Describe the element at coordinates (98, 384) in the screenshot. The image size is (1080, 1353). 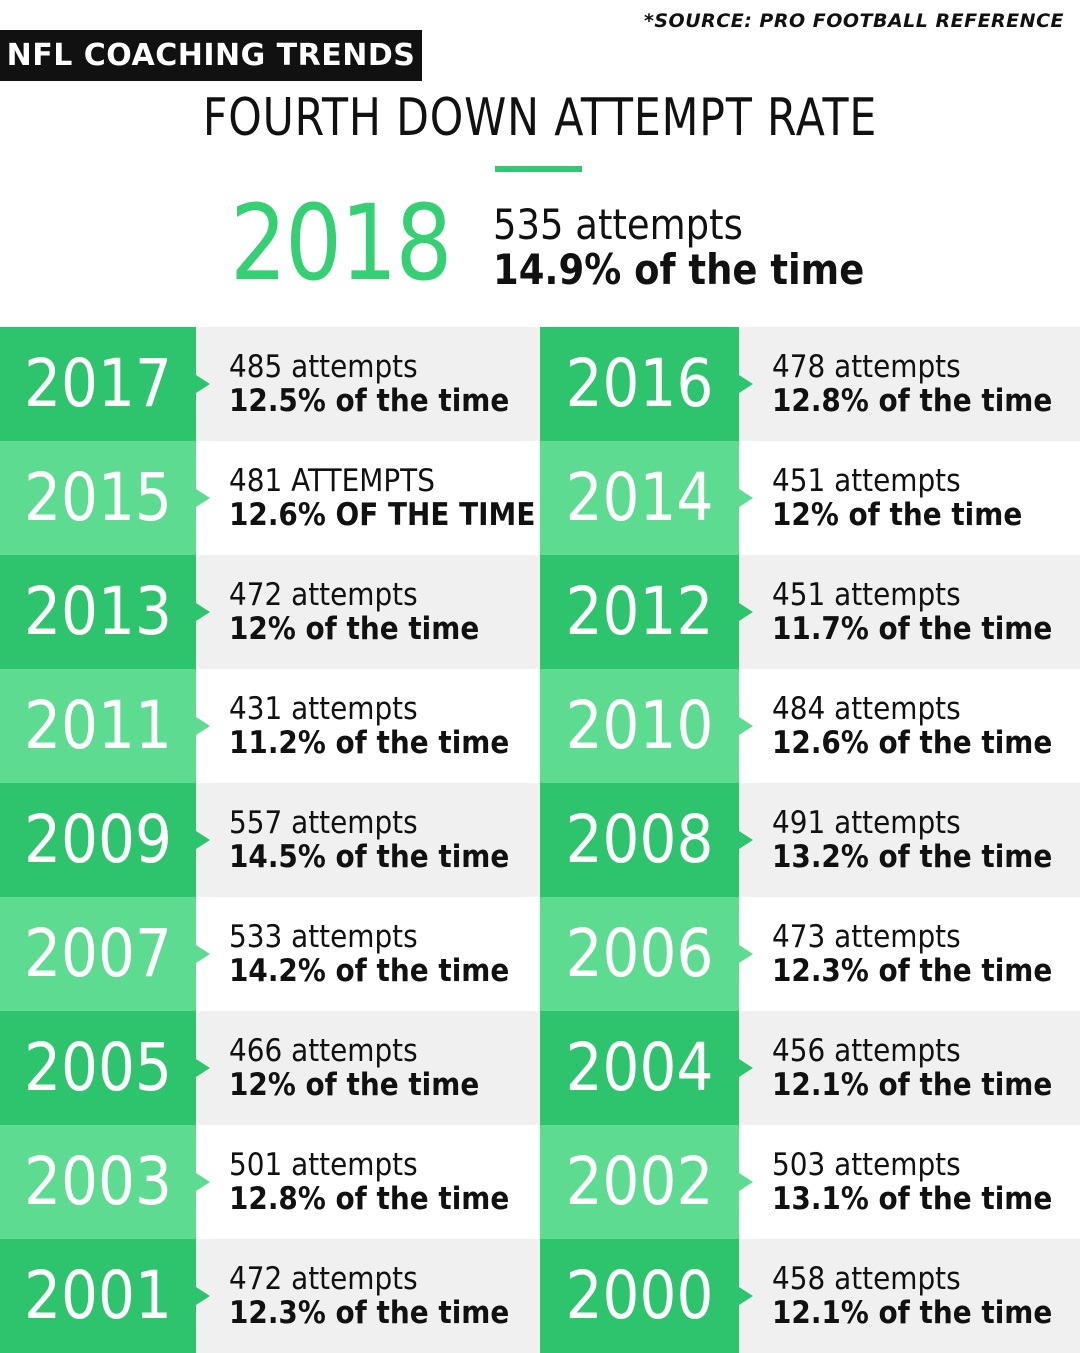
I see `year-box: 2017` at that location.